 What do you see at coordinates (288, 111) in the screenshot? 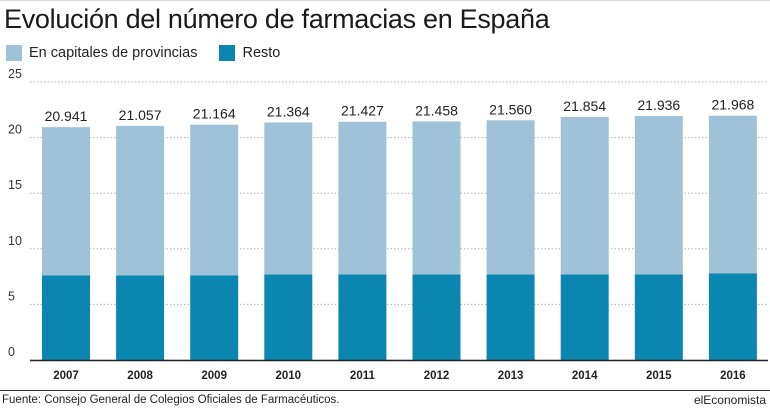
I see `total-label: 21.364` at bounding box center [288, 111].